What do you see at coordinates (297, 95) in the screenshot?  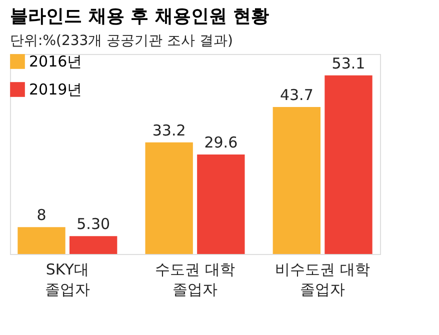 I see `data-label: 43.7` at bounding box center [297, 95].